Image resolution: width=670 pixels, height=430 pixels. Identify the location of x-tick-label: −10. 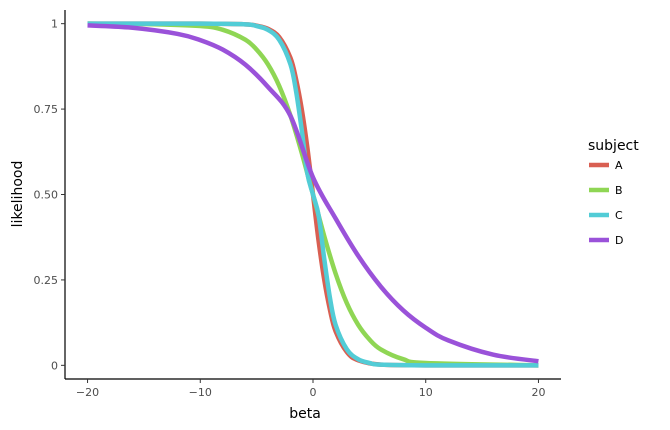
(200, 392).